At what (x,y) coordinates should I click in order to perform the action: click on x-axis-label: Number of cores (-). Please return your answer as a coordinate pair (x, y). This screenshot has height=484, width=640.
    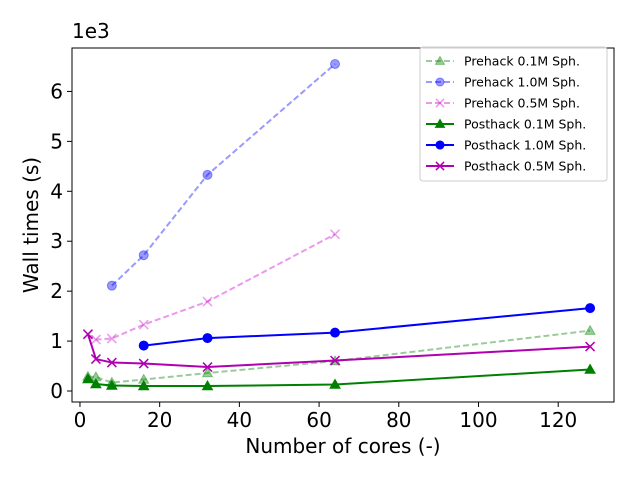
    Looking at the image, I should click on (342, 446).